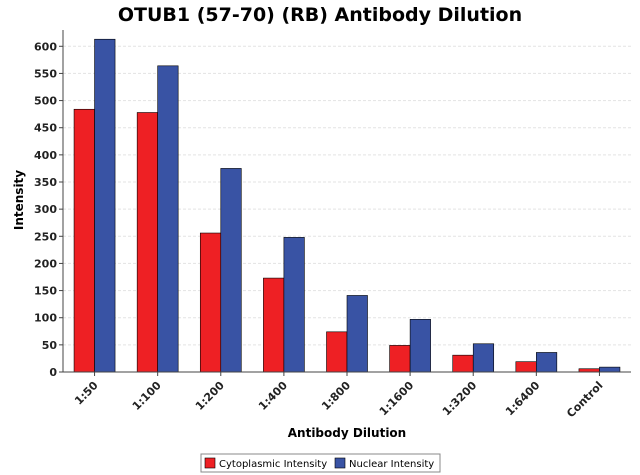 The image size is (640, 475). What do you see at coordinates (584, 399) in the screenshot?
I see `x-tick-label: Control` at bounding box center [584, 399].